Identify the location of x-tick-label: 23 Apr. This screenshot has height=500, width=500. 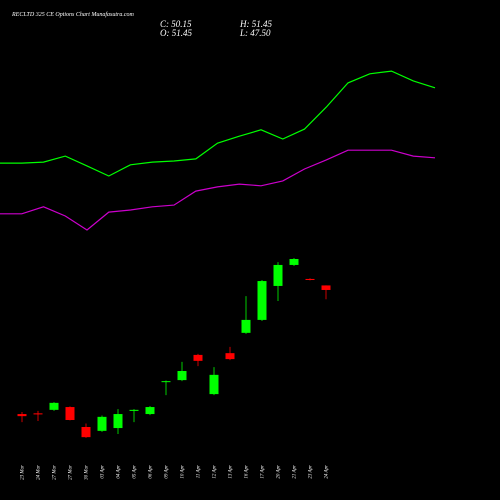
(311, 472).